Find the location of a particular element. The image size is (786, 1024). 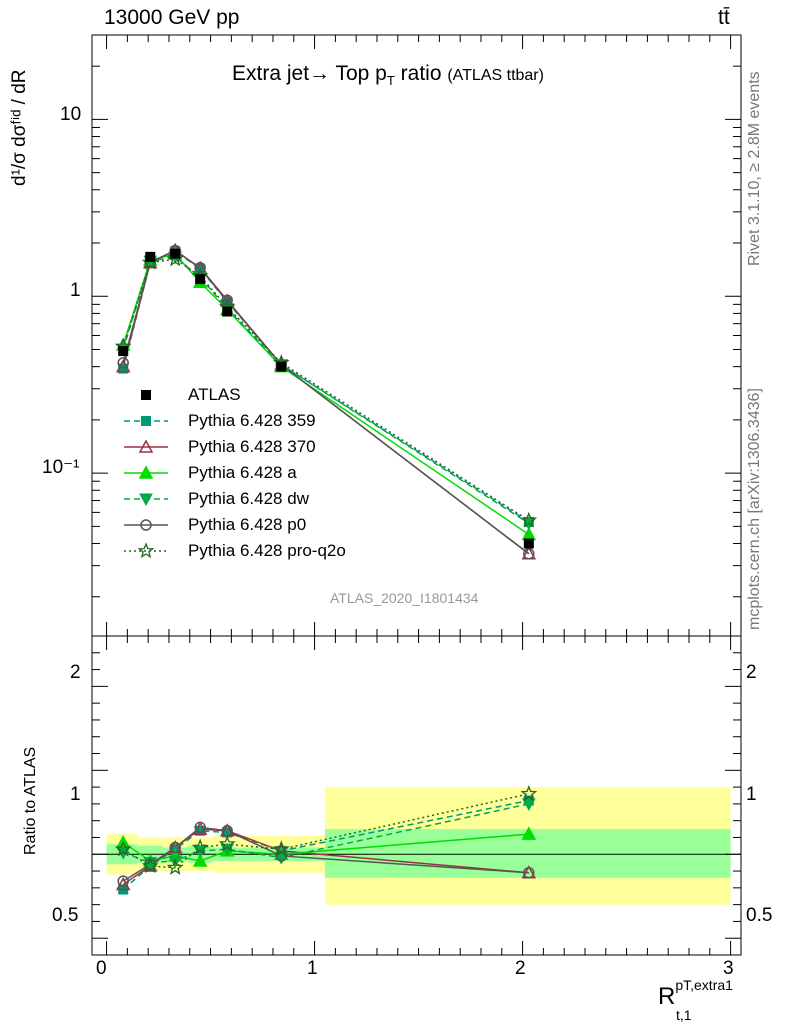

legend-label-1: Pythia 6.428 370 is located at coordinates (252, 446).